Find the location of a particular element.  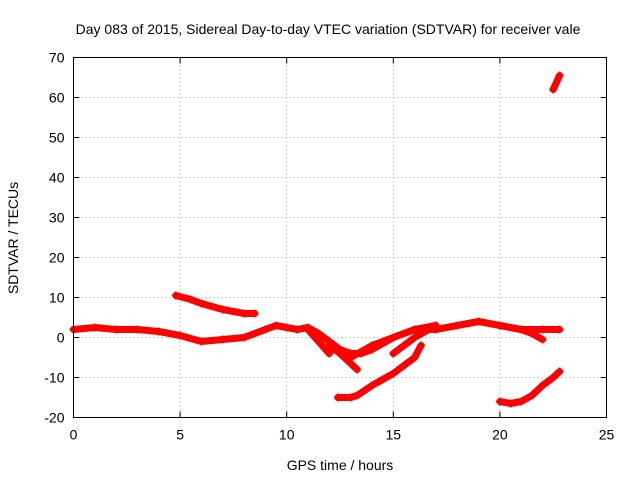

y-tick-label: 60 is located at coordinates (57, 98).